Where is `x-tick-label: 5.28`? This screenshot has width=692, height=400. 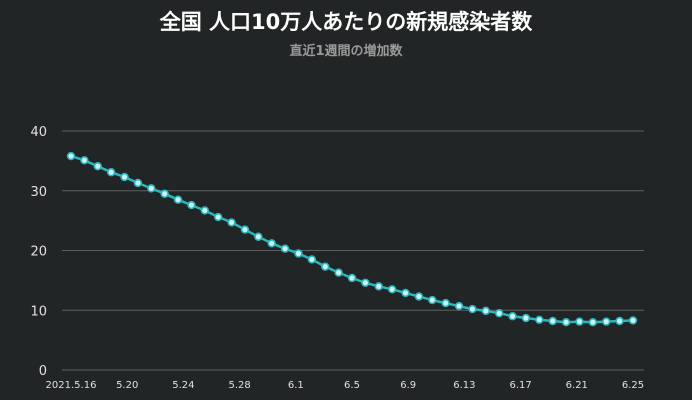 x-tick-label: 5.28 is located at coordinates (239, 385).